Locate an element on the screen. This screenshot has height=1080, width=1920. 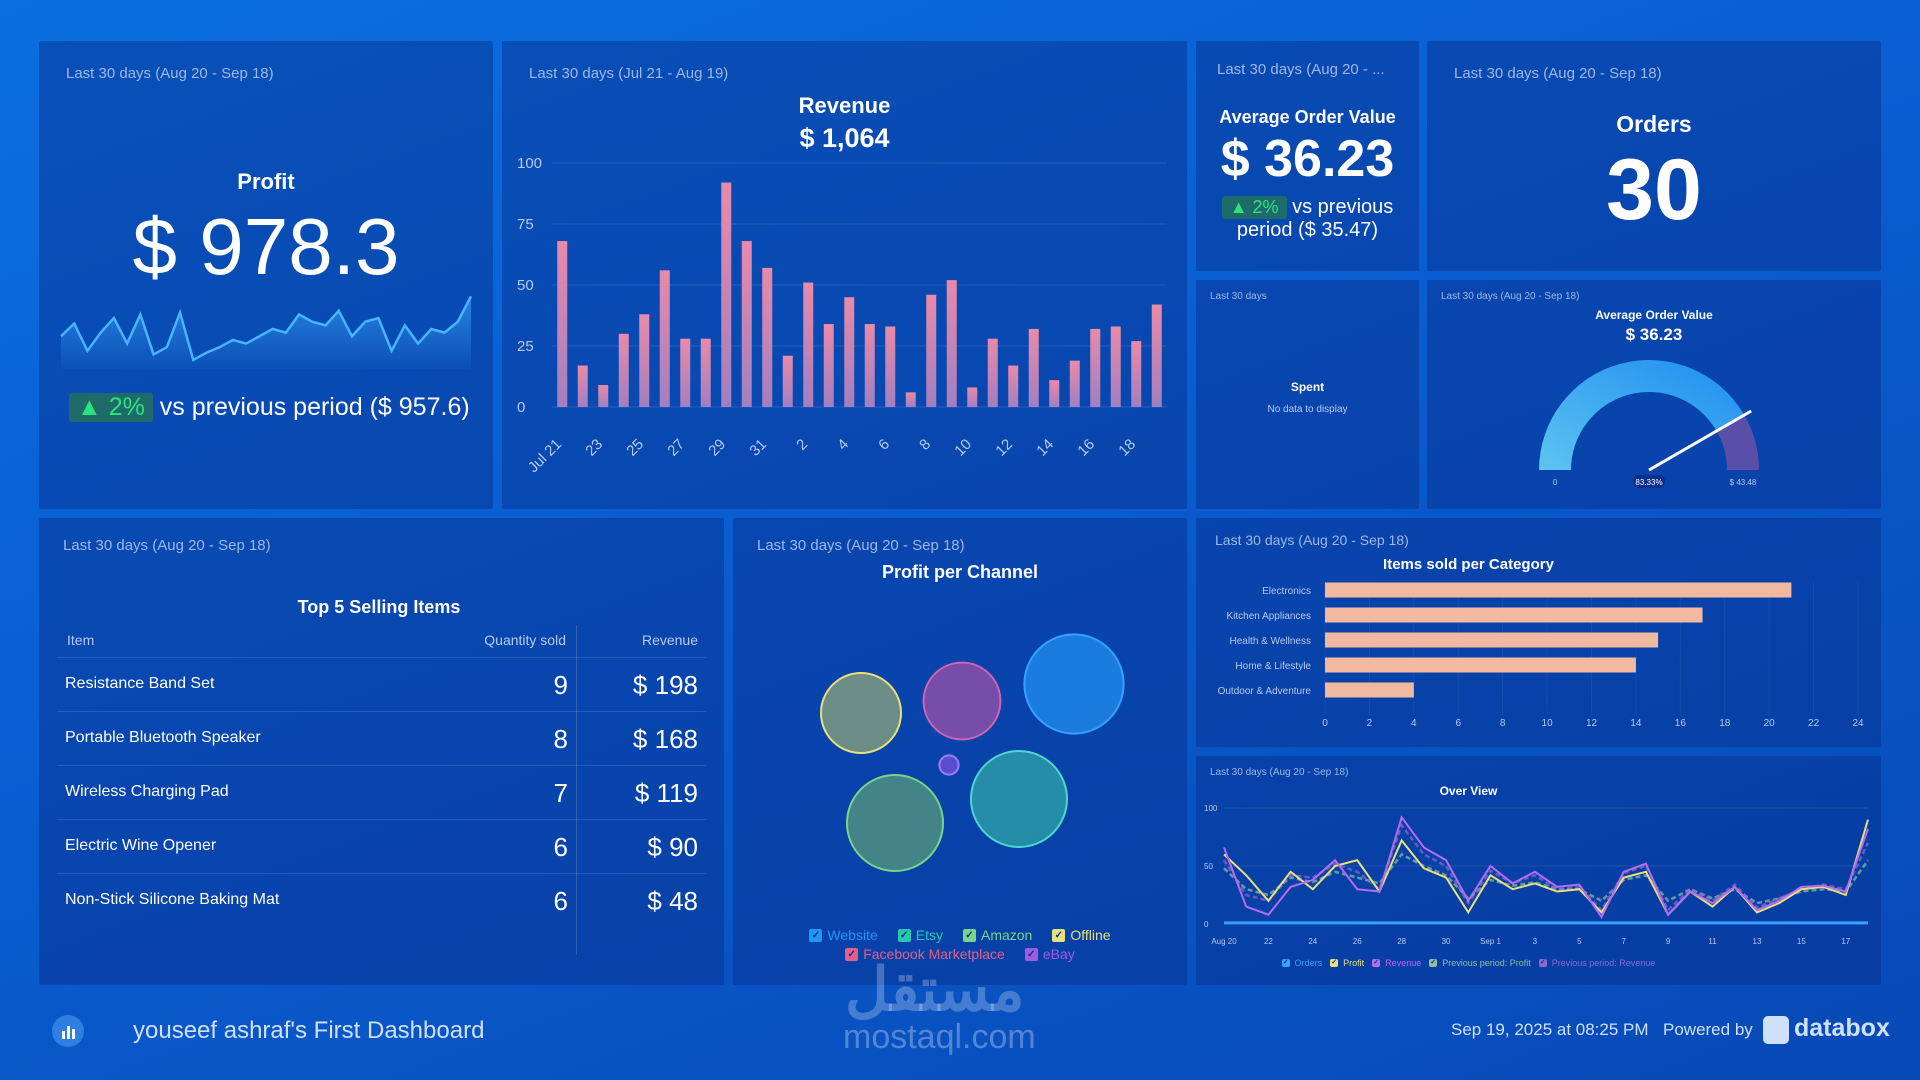
overview-period: Last 30 days (Aug 20 - Sep 18) is located at coordinates (1279, 772).